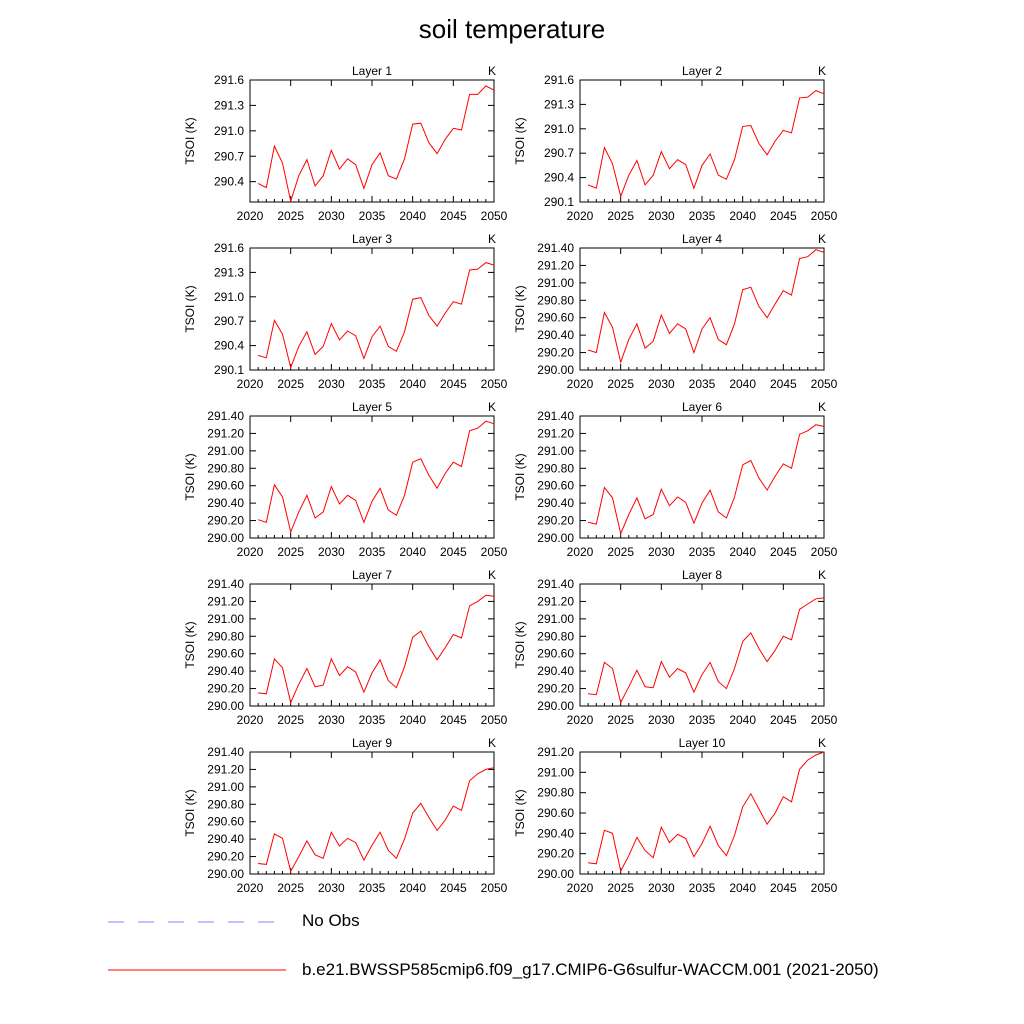 This screenshot has height=1024, width=1024. Describe the element at coordinates (555, 793) in the screenshot. I see `panel-10-ytick-label: 290.80` at that location.